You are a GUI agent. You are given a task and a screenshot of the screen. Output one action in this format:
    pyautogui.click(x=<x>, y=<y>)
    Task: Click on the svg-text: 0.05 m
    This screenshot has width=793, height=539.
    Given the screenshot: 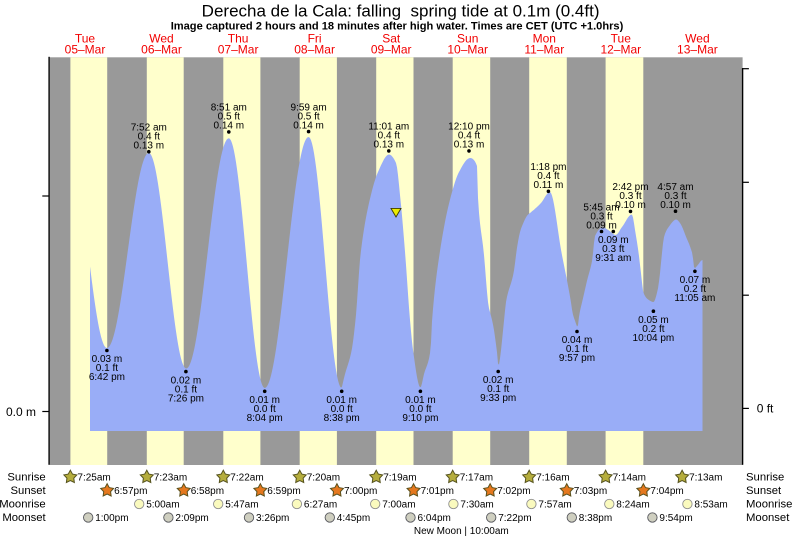 What is the action you would take?
    pyautogui.click(x=653, y=320)
    